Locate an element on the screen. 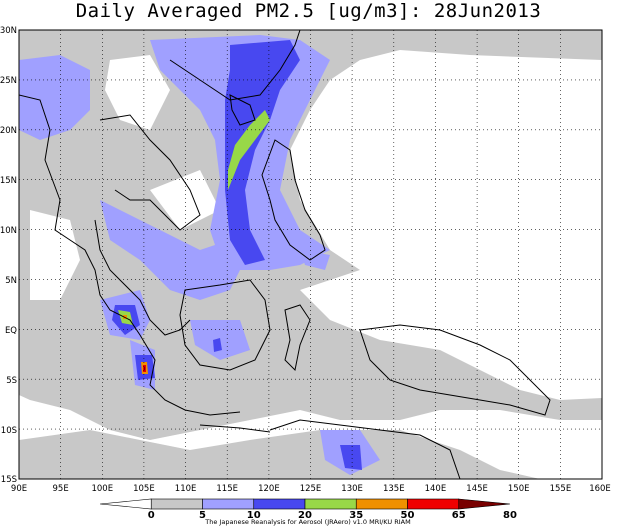 The image size is (617, 529). colorbar-label: 10 is located at coordinates (254, 515).